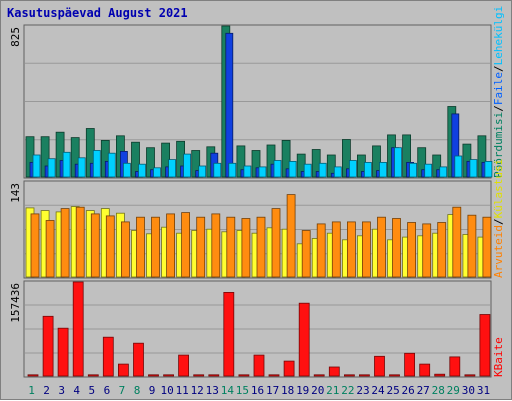 The height and width of the screenshot is (401, 512). Describe the element at coordinates (232, 170) in the screenshot. I see `bar-top-lehekülgi-day-14` at that location.